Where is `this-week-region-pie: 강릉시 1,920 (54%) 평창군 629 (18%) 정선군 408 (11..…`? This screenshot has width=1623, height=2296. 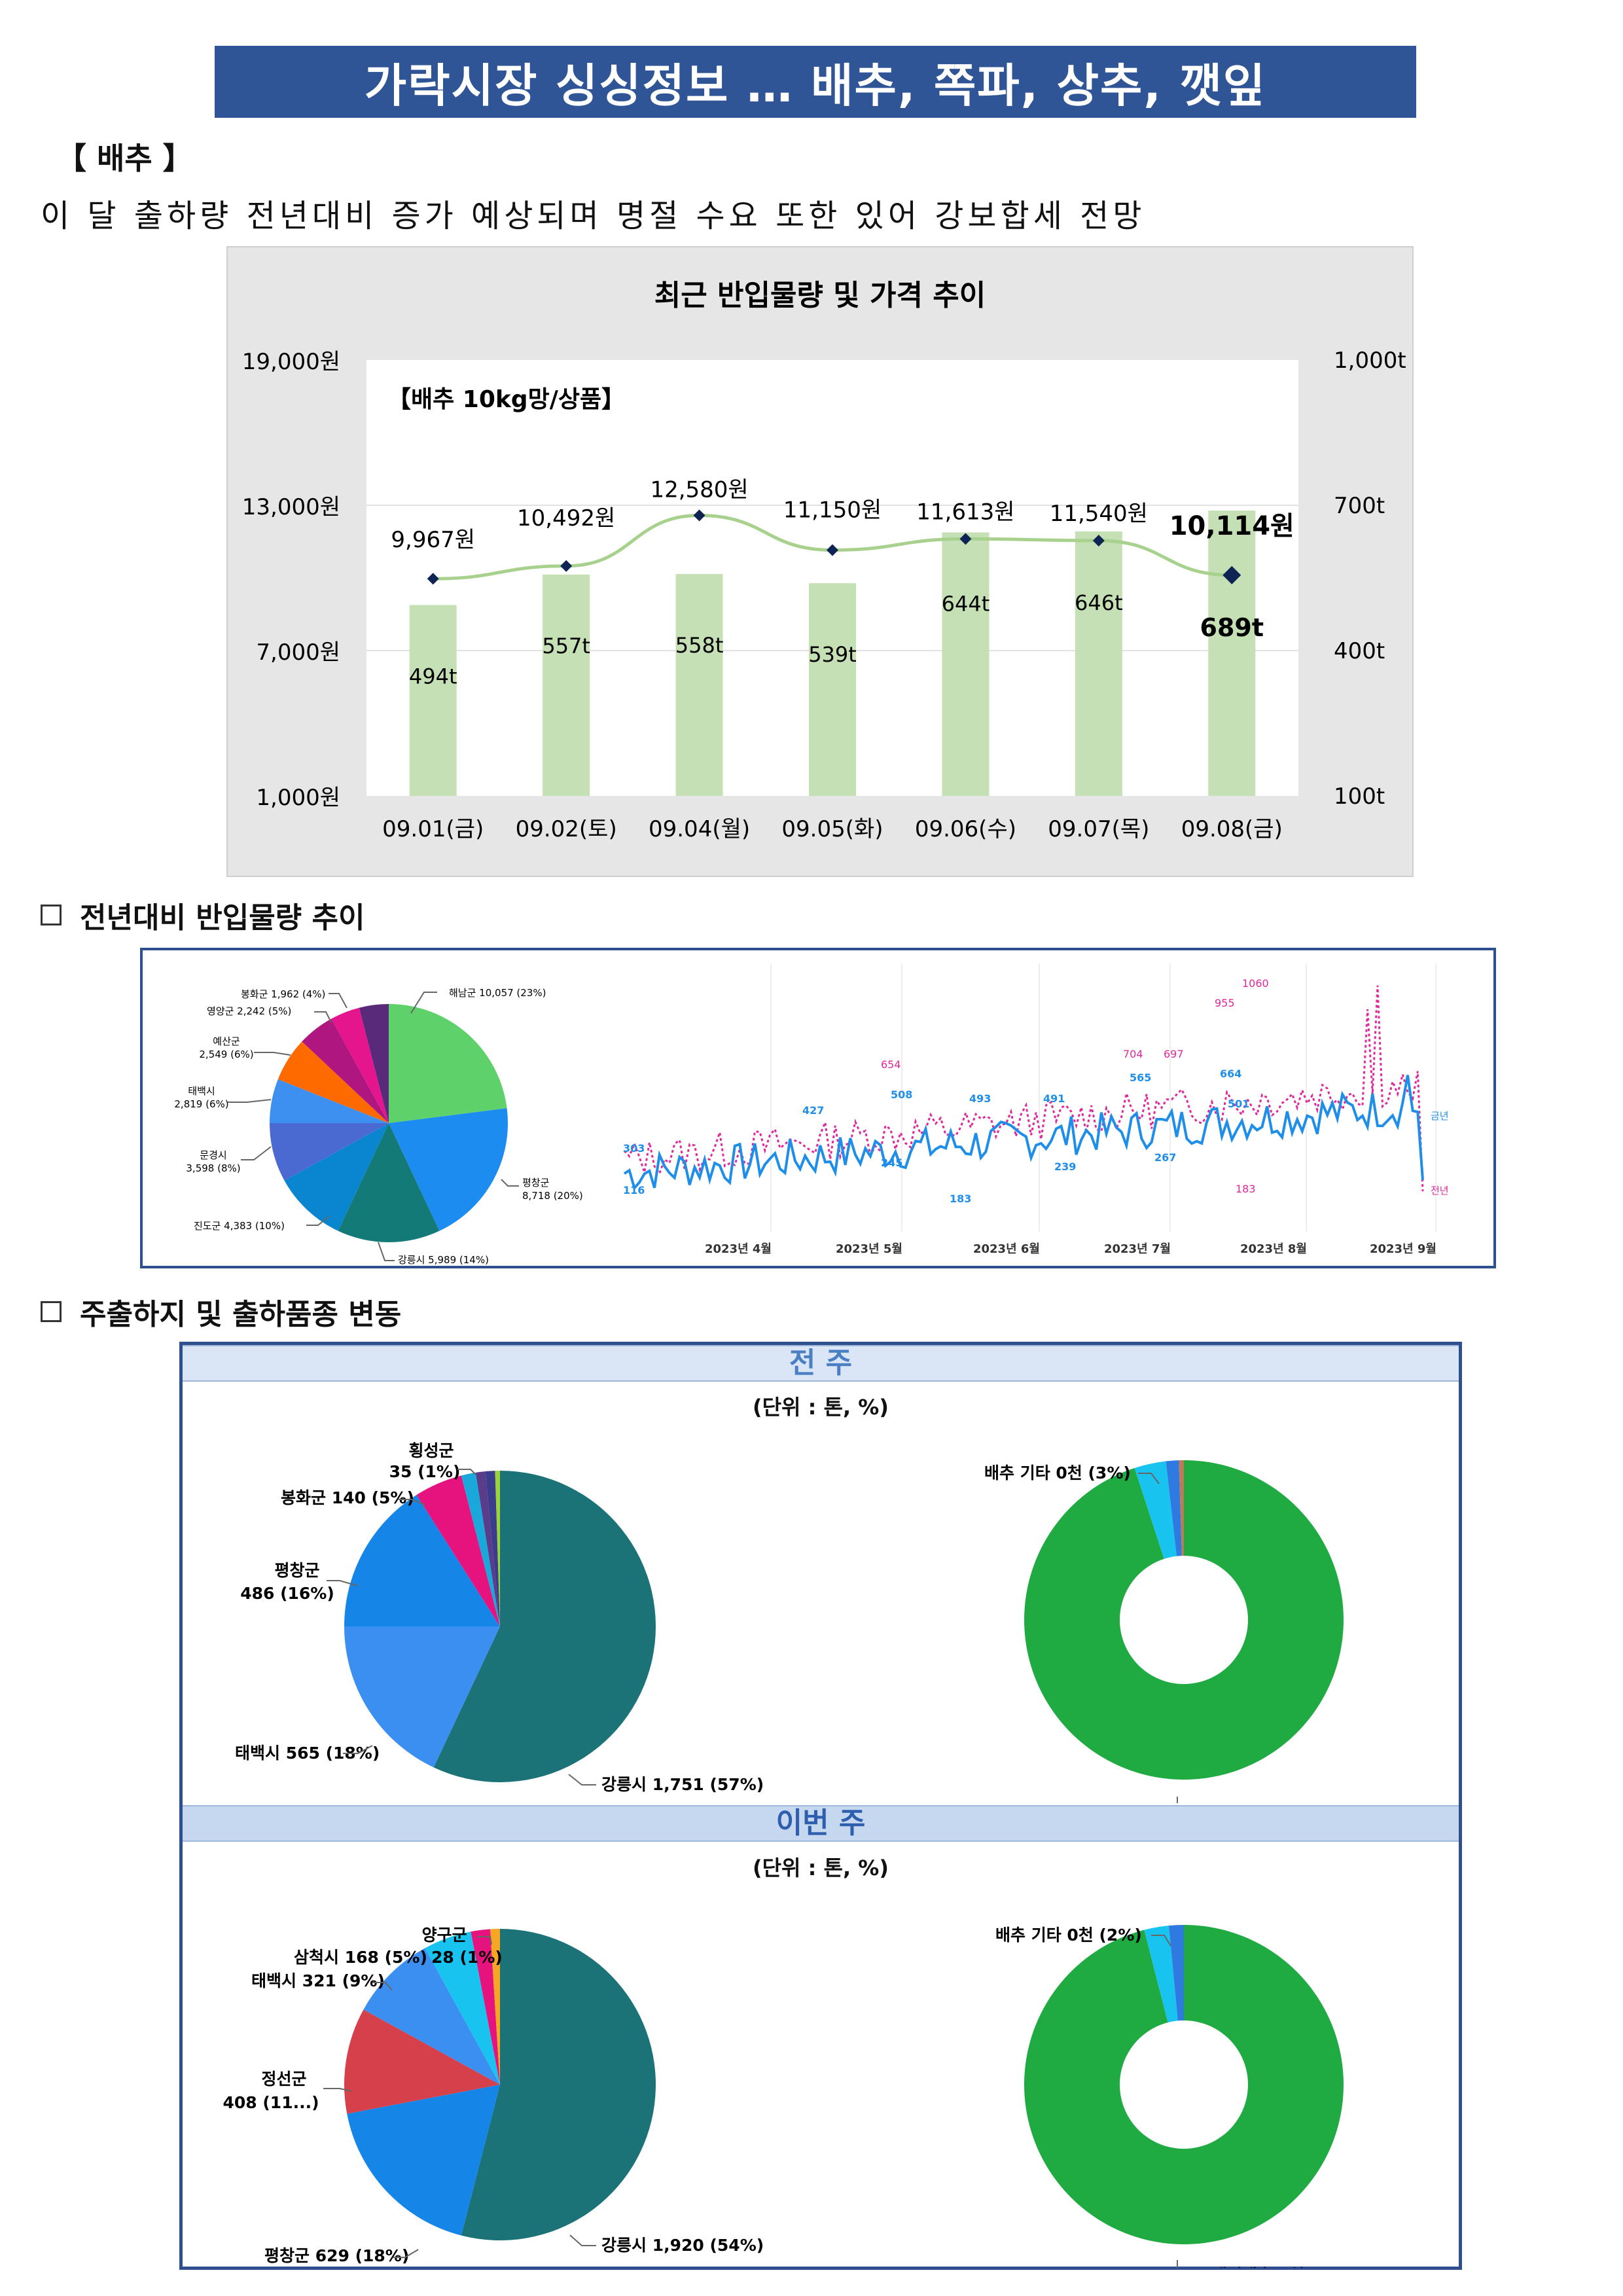
this-week-region-pie: 강릉시 1,920 (54%) 평창군 629 (18%) 정선군 408 (11..… is located at coordinates (494, 2095).